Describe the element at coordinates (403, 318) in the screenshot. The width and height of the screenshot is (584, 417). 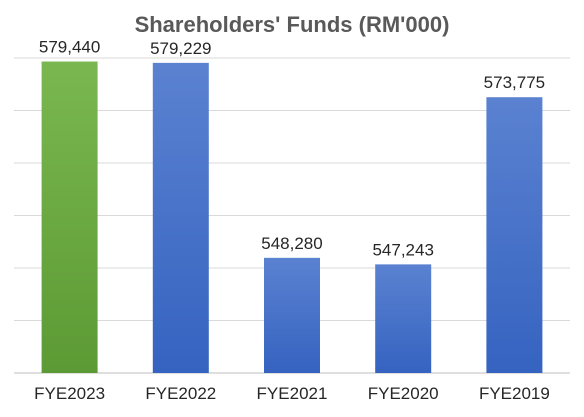
I see `bar-fye2020` at that location.